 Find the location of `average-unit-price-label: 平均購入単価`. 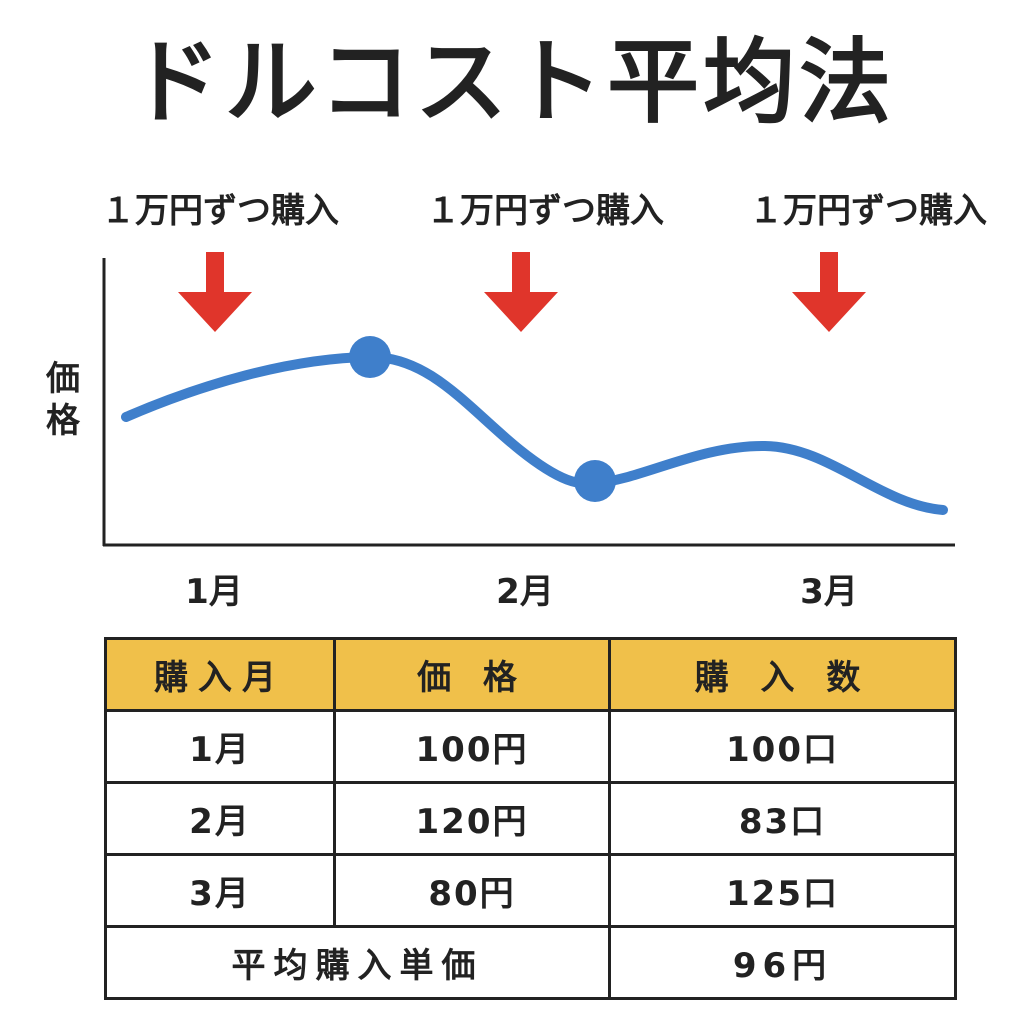

average-unit-price-label: 平均購入単価 is located at coordinates (357, 962).